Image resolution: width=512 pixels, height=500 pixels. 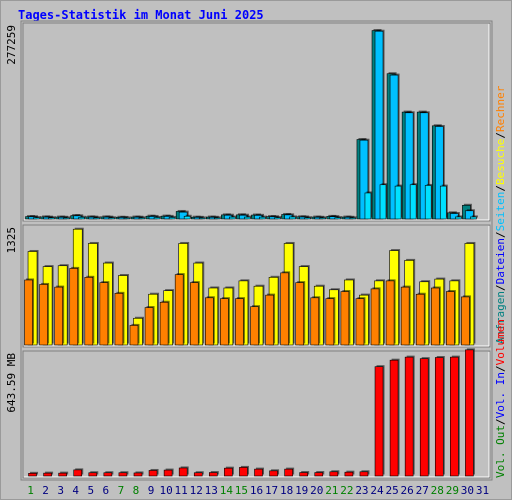 What do you see at coordinates (452, 490) in the screenshot?
I see `x-tick-label-day-29: 29` at bounding box center [452, 490].